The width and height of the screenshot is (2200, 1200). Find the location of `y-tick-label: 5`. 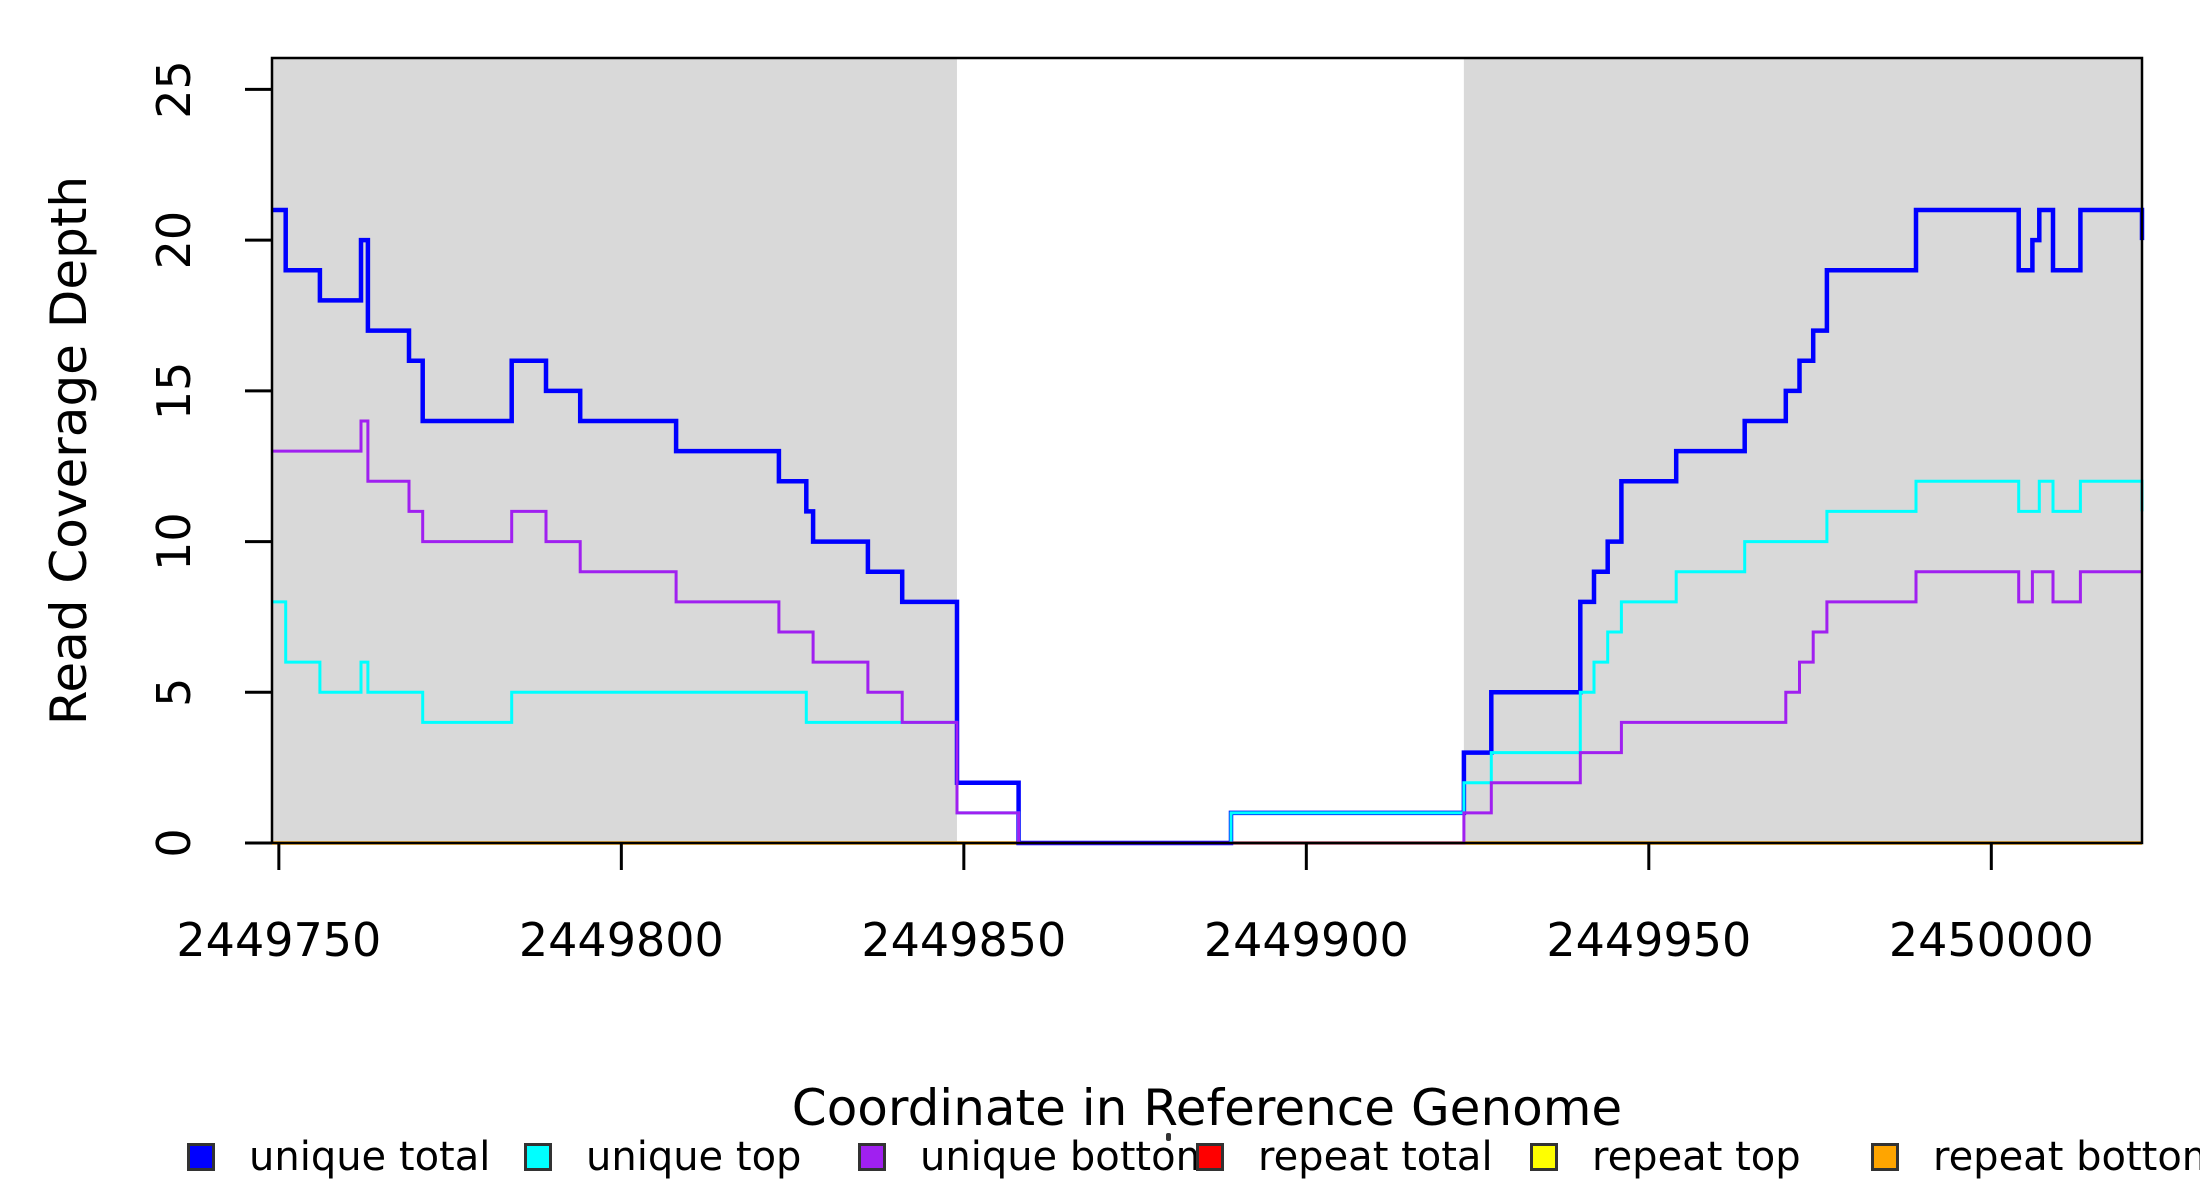

y-tick-label: 5 is located at coordinates (174, 692).